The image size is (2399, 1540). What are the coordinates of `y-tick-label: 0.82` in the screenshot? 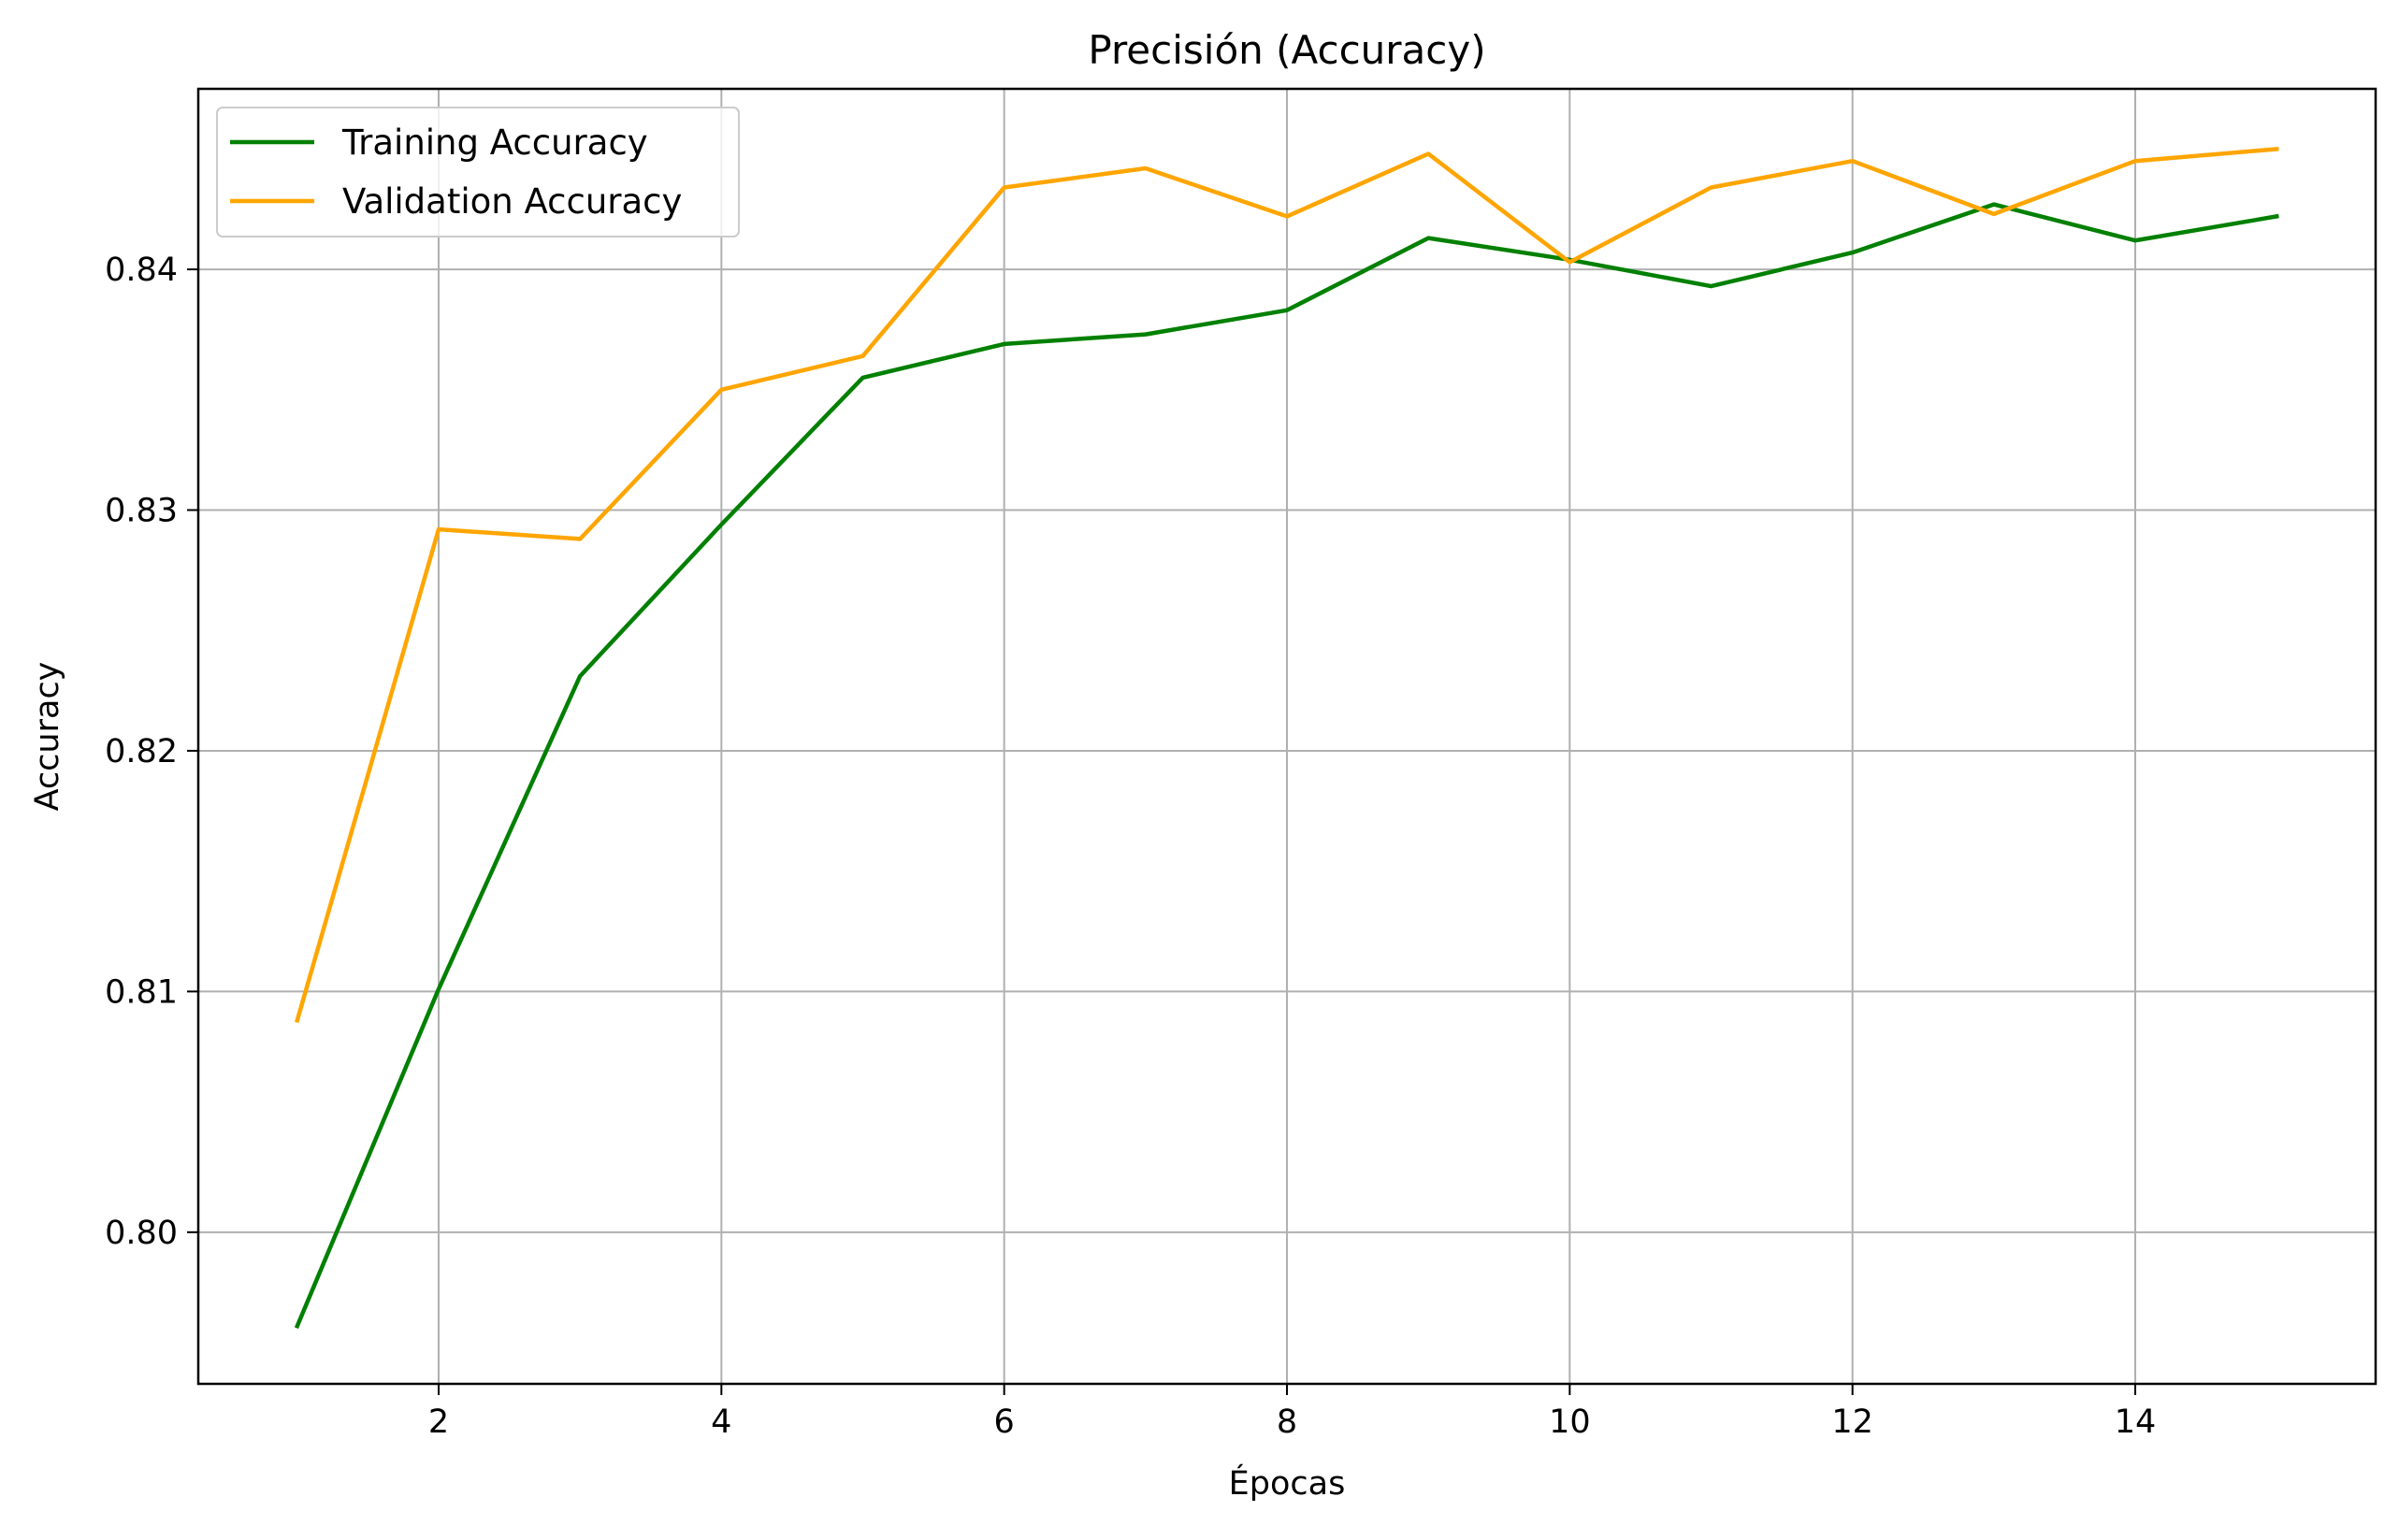 It's located at (141, 751).